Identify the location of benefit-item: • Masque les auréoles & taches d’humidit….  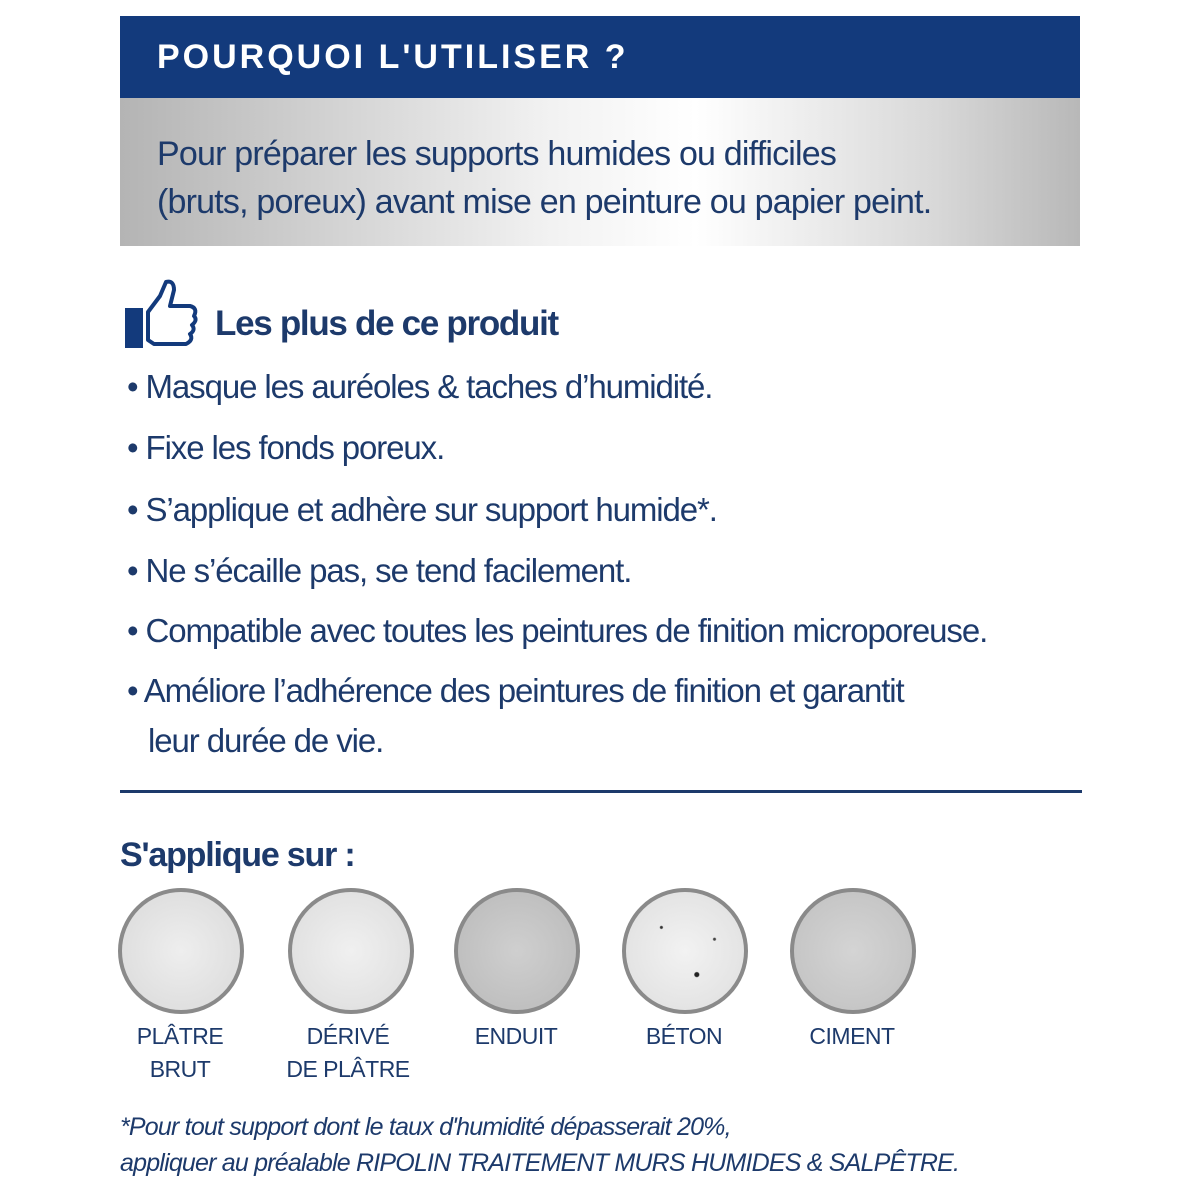
(420, 386).